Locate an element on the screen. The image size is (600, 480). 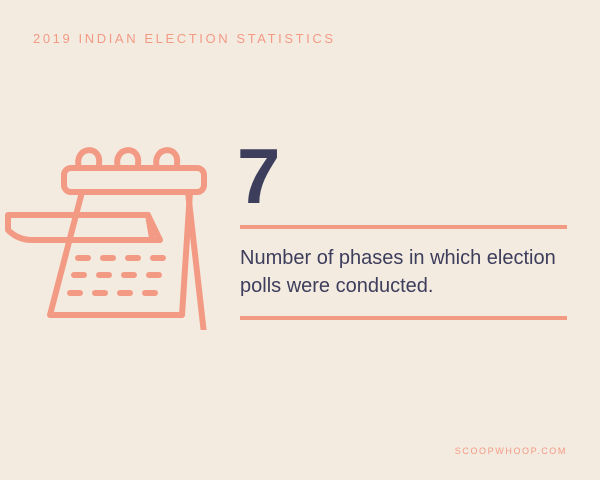
divider-top is located at coordinates (403, 227).